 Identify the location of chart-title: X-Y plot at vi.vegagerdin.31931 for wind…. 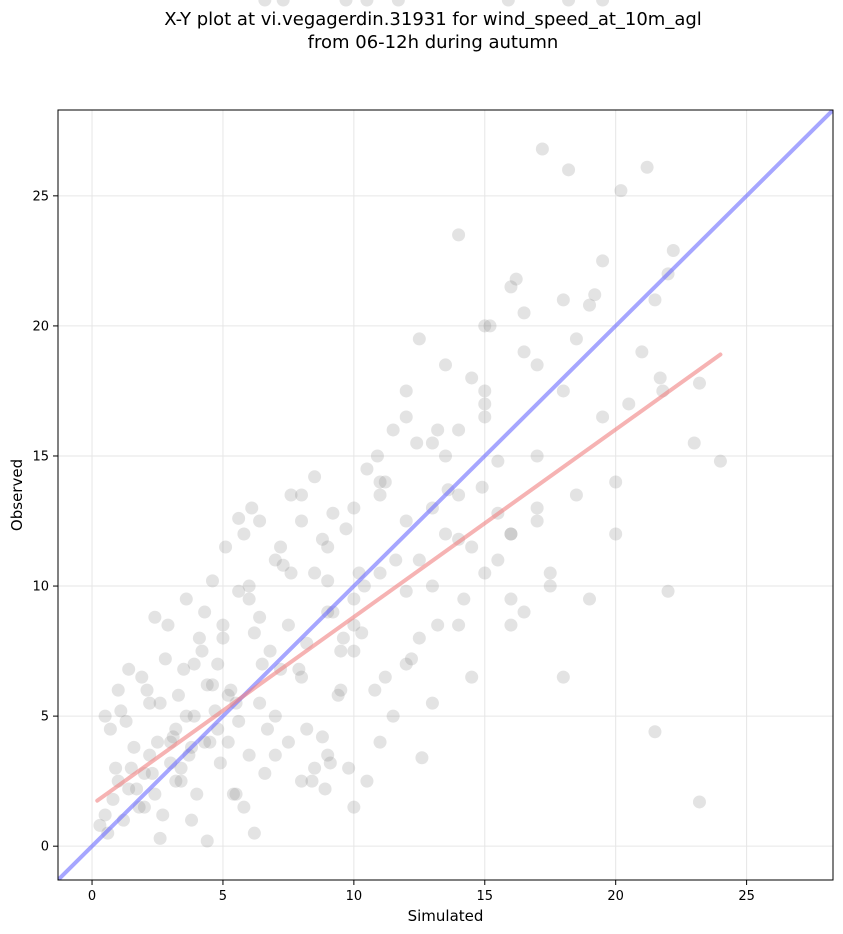
(433, 31).